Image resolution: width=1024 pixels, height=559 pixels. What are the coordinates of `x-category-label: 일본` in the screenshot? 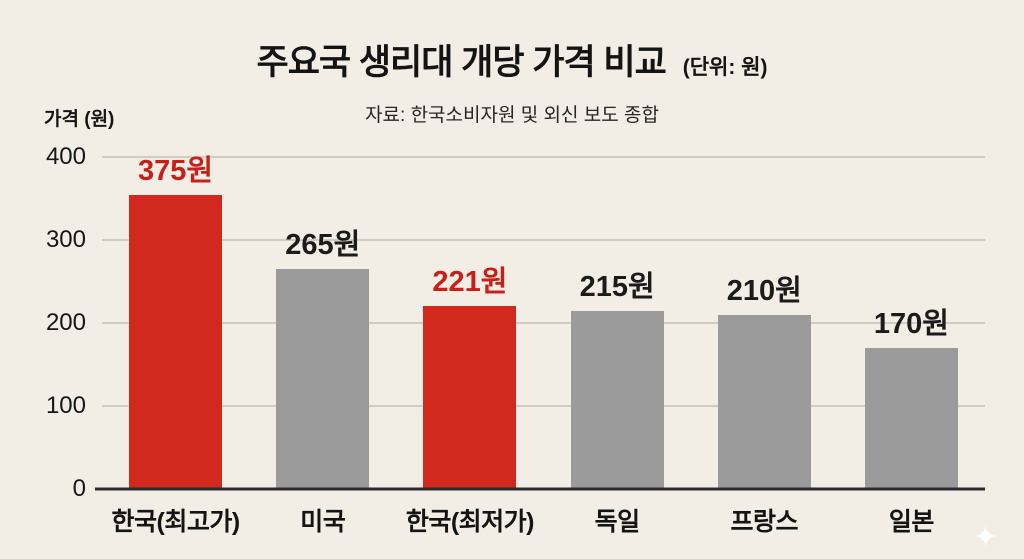 It's located at (911, 522).